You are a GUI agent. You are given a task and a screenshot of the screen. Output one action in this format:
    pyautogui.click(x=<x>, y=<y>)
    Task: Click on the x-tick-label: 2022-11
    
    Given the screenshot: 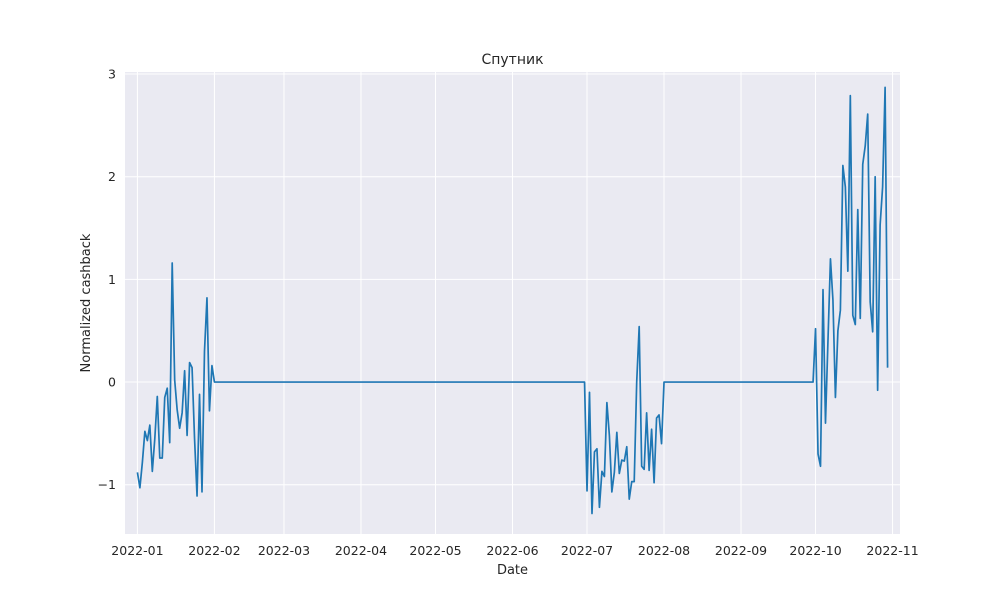 What is the action you would take?
    pyautogui.click(x=892, y=550)
    